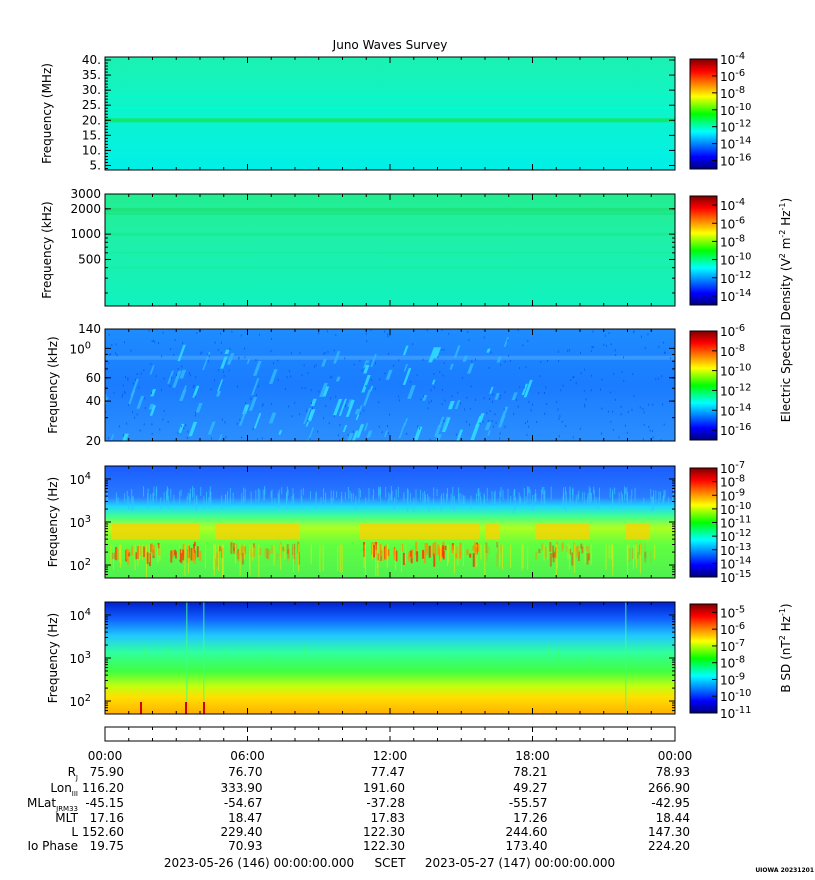 Image resolution: width=815 pixels, height=880 pixels. Describe the element at coordinates (384, 788) in the screenshot. I see `ephemeris-value: 191.60` at that location.